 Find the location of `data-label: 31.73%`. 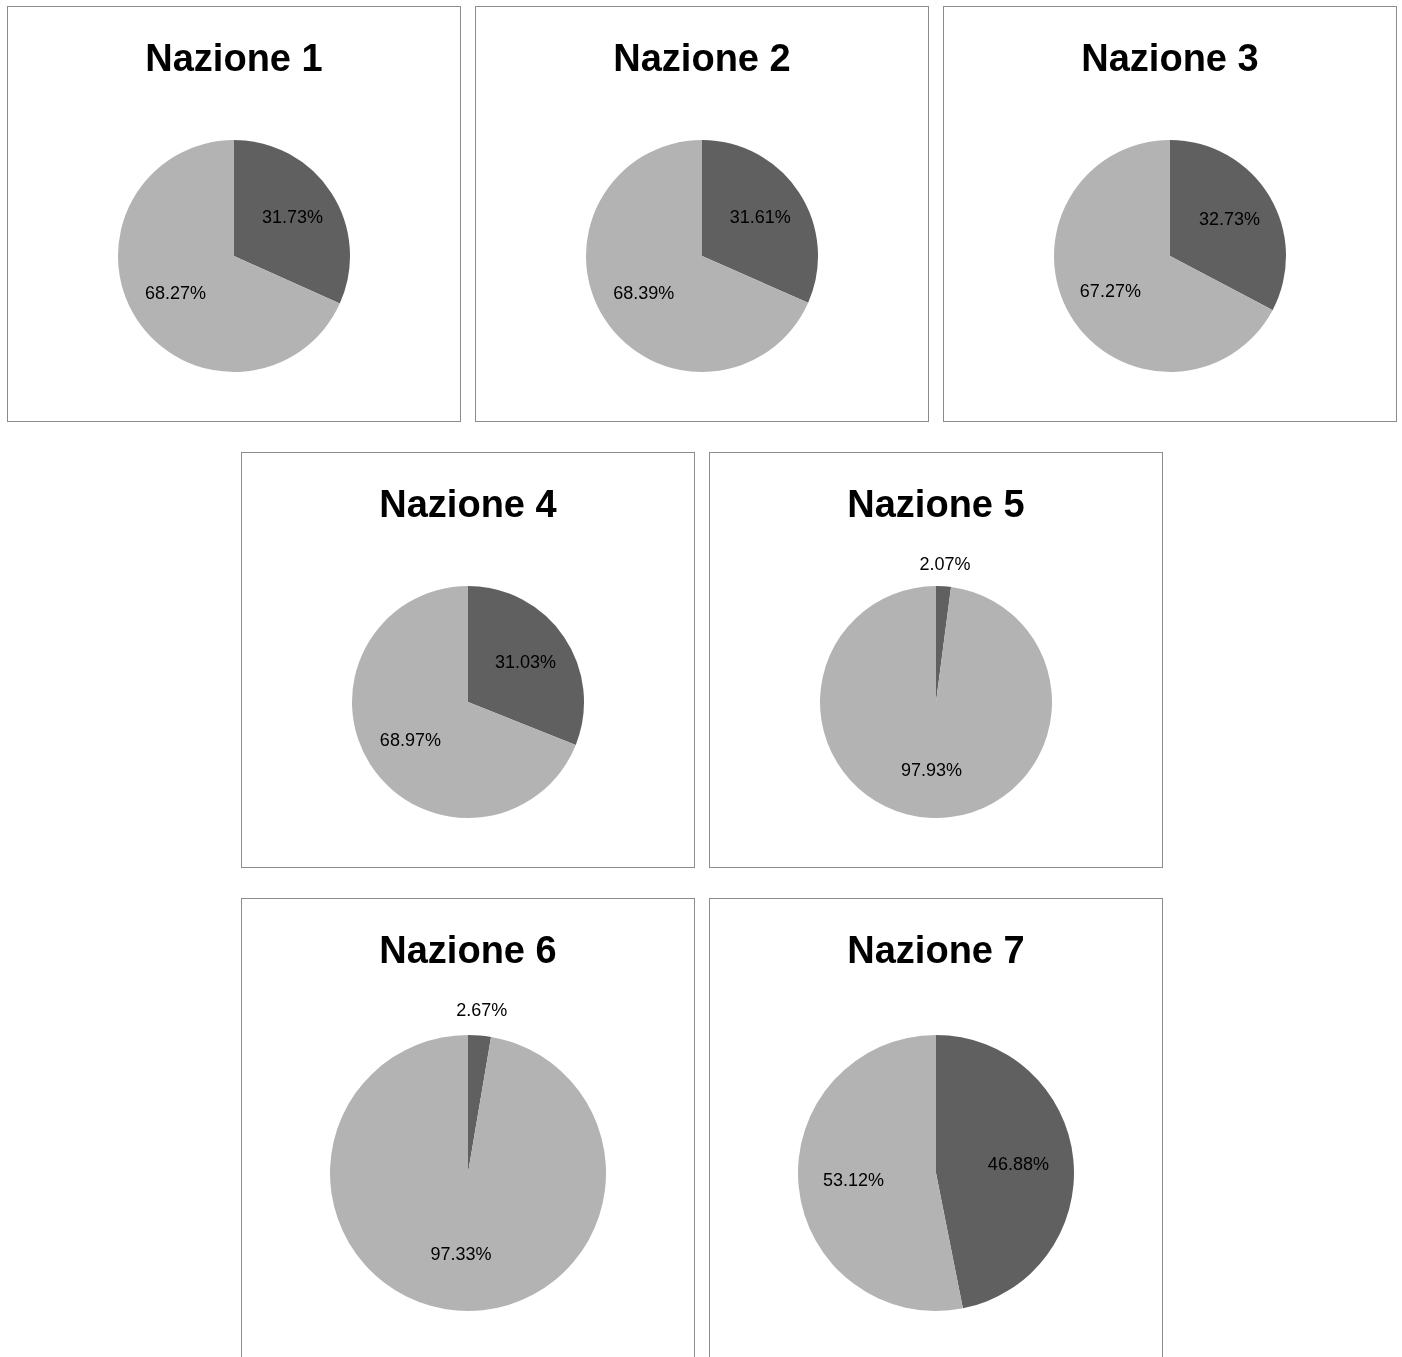

data-label: 31.73% is located at coordinates (292, 217).